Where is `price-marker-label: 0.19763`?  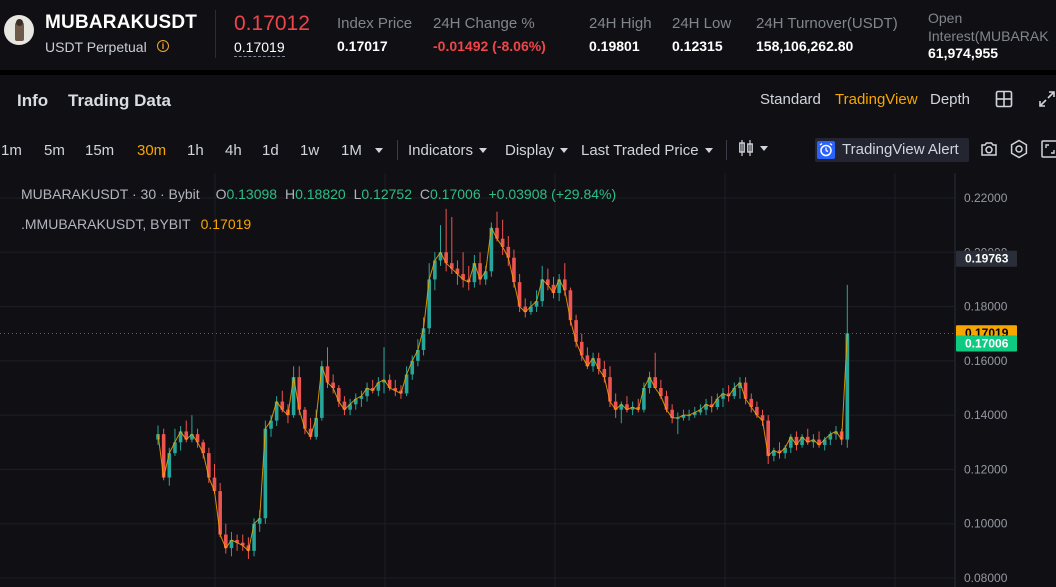
price-marker-label: 0.19763 is located at coordinates (987, 259).